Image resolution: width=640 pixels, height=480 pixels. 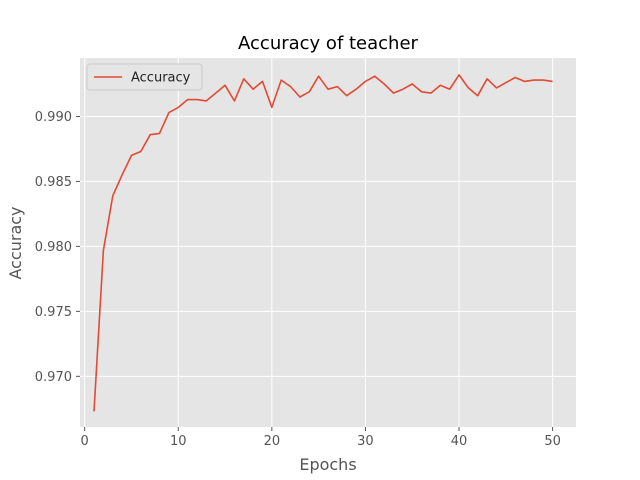 What do you see at coordinates (328, 43) in the screenshot?
I see `chart-title: Accuracy of teacher` at bounding box center [328, 43].